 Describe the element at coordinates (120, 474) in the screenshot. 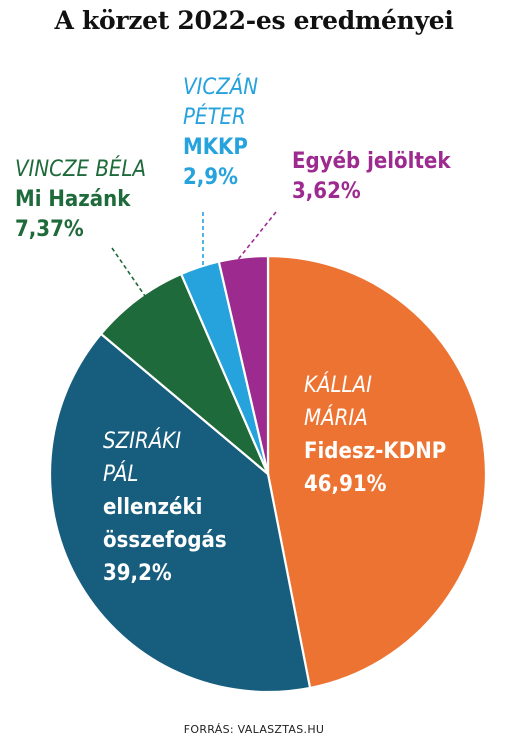

I see `candidate-name-line: PÁL` at that location.